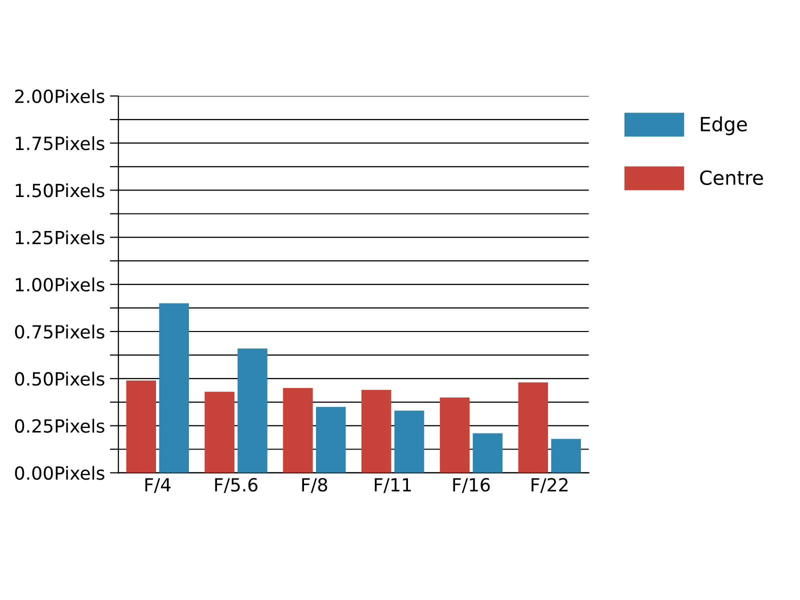  Describe the element at coordinates (315, 486) in the screenshot. I see `x-tick-label: F/8` at that location.